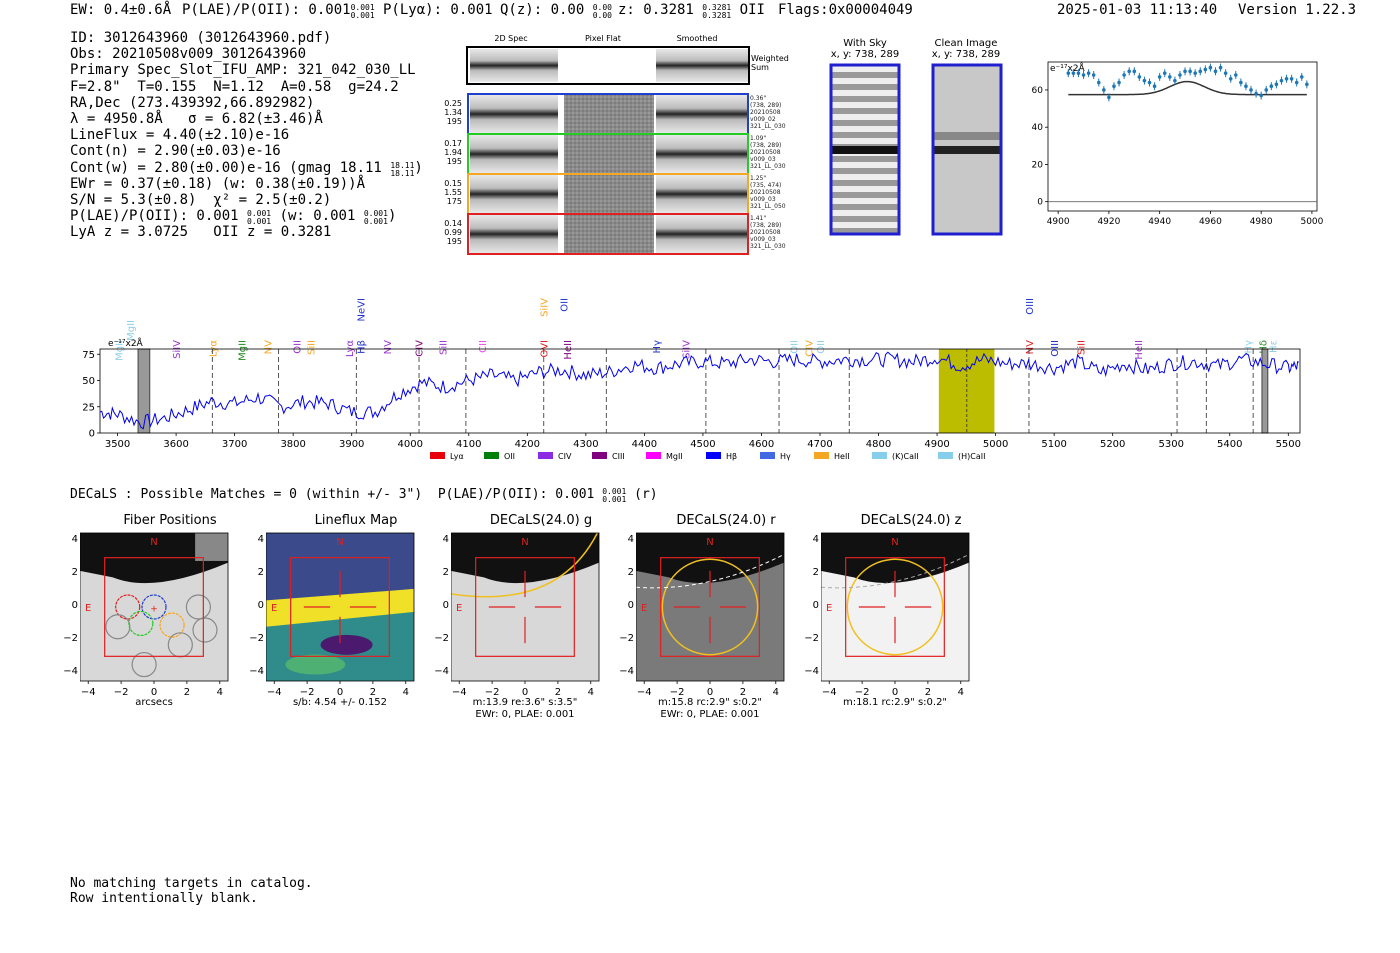 The width and height of the screenshot is (1400, 953). What do you see at coordinates (443, 347) in the screenshot?
I see `spectral-line-label: SiII` at bounding box center [443, 347].